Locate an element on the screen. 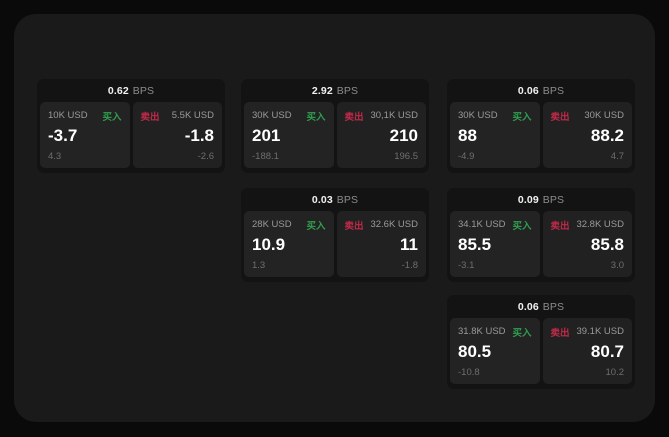  buy-delta: -4.9 is located at coordinates (466, 156).